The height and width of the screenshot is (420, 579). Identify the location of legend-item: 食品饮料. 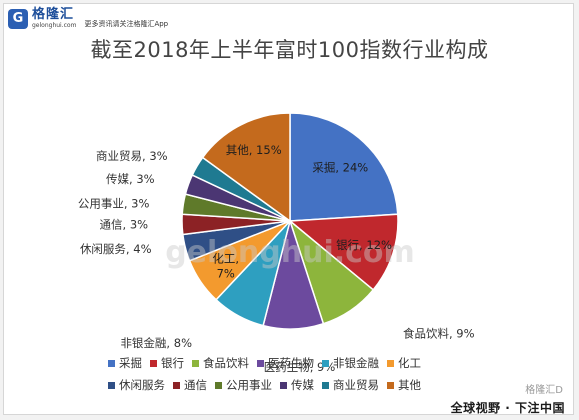
(220, 363).